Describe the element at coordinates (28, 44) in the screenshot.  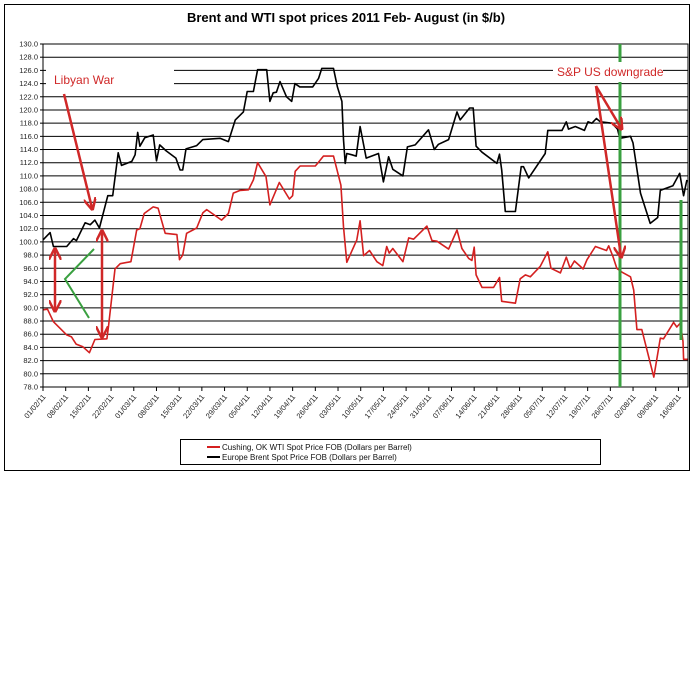
I see `y-tick-label: 130.0` at that location.